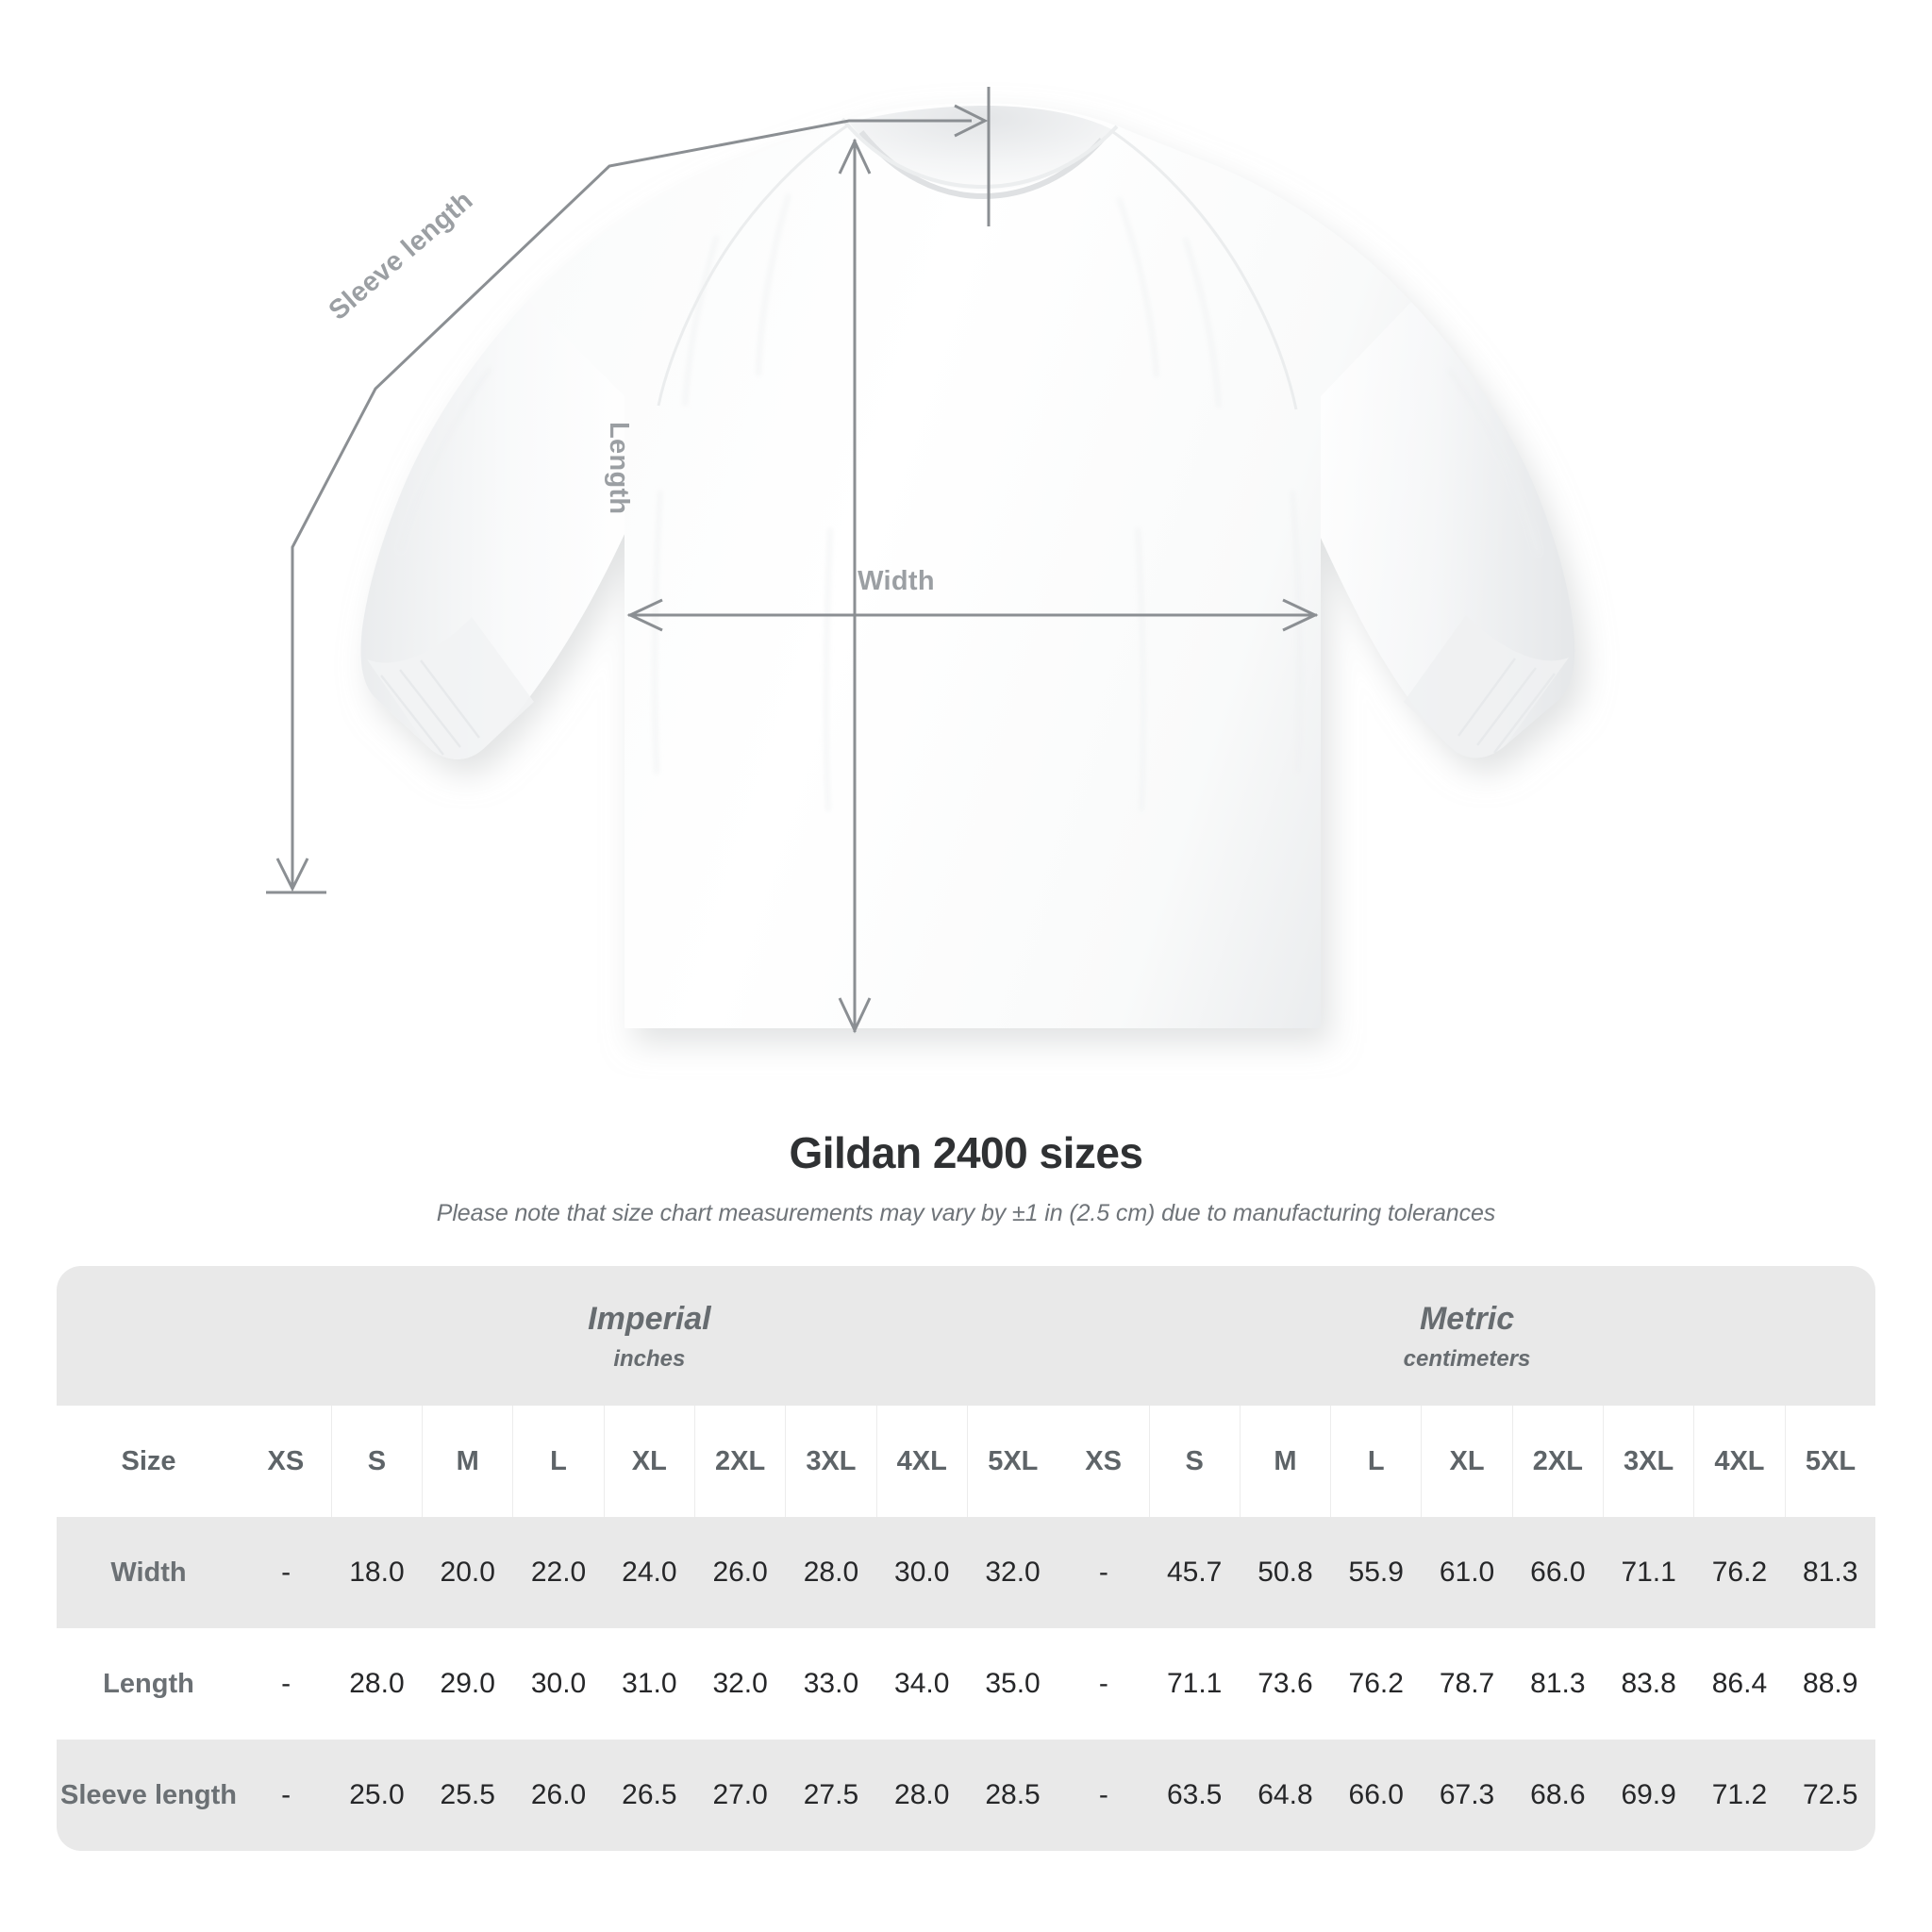 The width and height of the screenshot is (1932, 1932). I want to click on cell-length-metric-xs: -, so click(1103, 1684).